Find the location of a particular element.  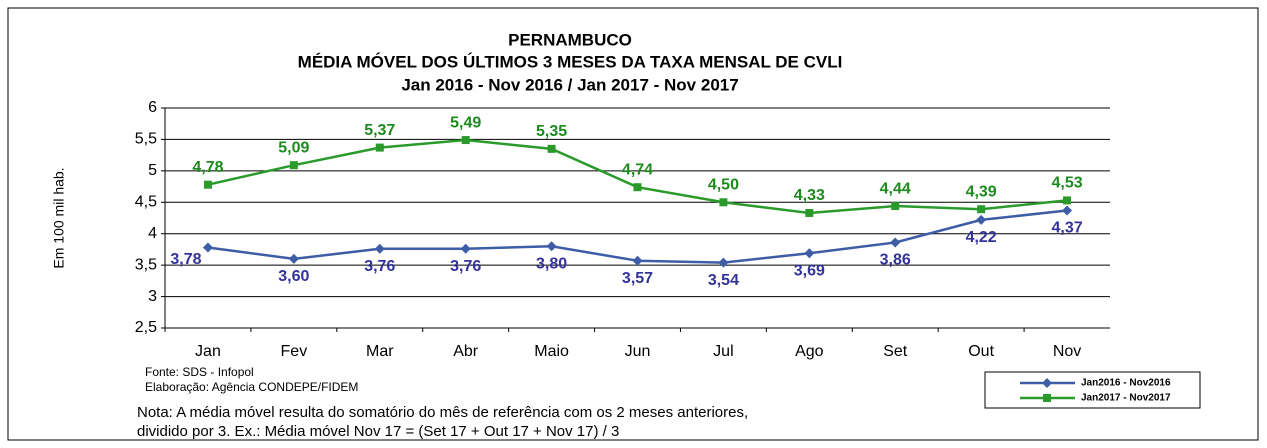

legend-label: Jan2016 - Nov2016 is located at coordinates (1126, 383).